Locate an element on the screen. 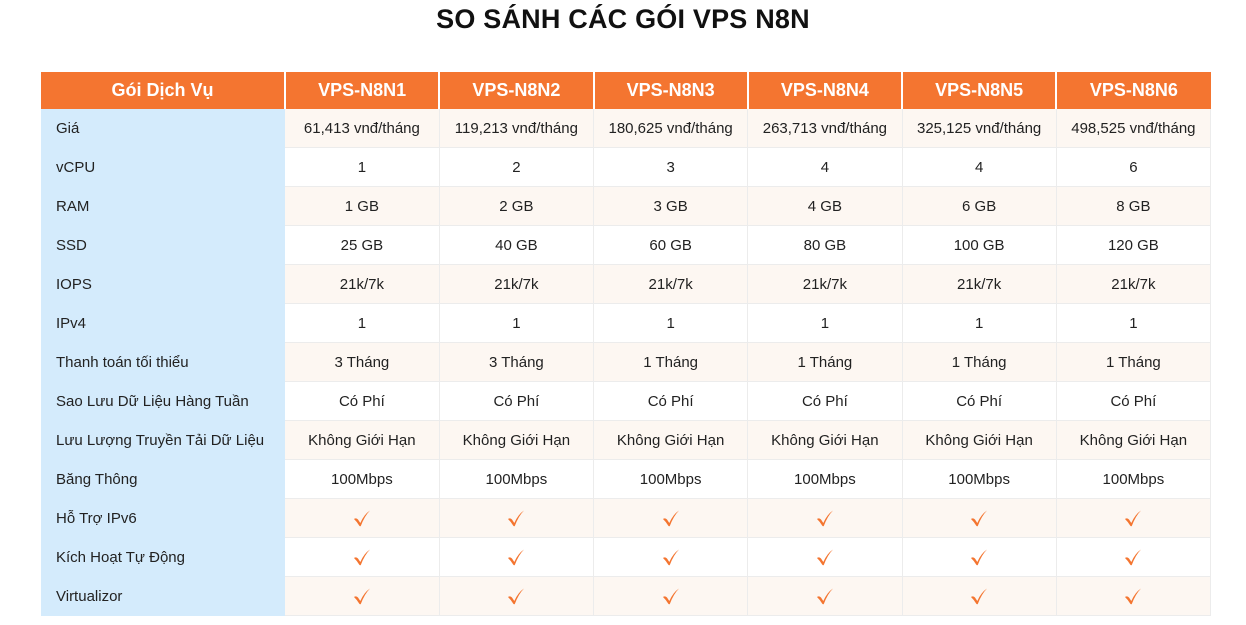 This screenshot has height=625, width=1246. table-row: Virtualizor is located at coordinates (626, 596).